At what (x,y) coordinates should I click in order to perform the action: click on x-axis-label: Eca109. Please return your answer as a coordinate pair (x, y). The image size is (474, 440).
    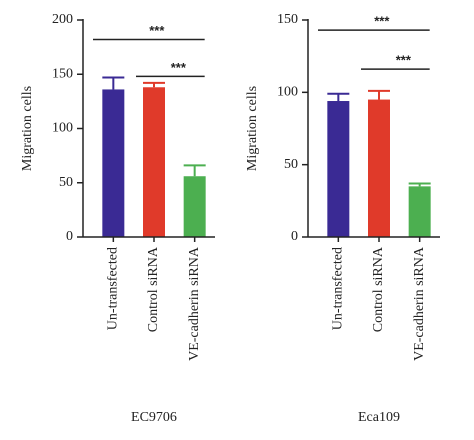
    Looking at the image, I should click on (379, 417).